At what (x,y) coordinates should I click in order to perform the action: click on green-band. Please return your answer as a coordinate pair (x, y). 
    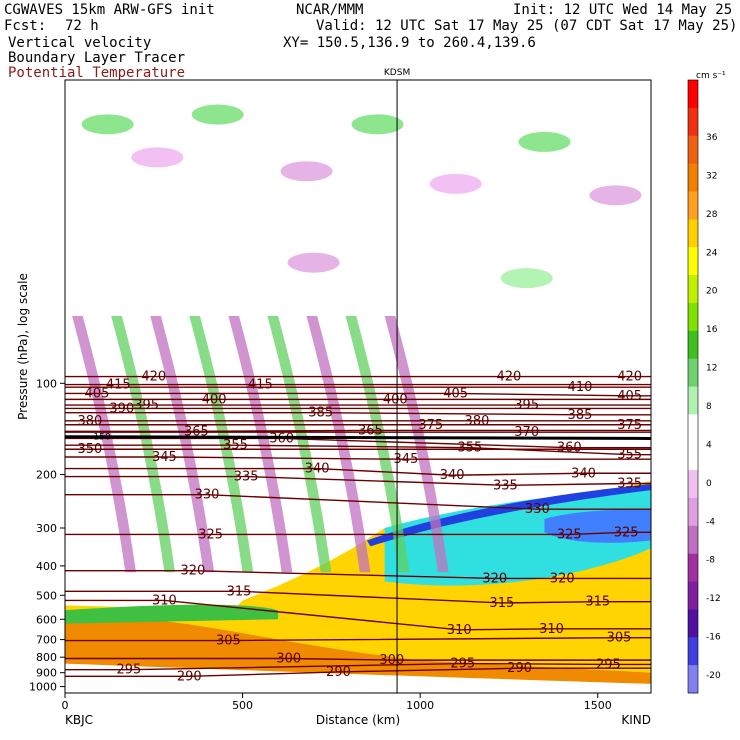
    Looking at the image, I should click on (172, 614).